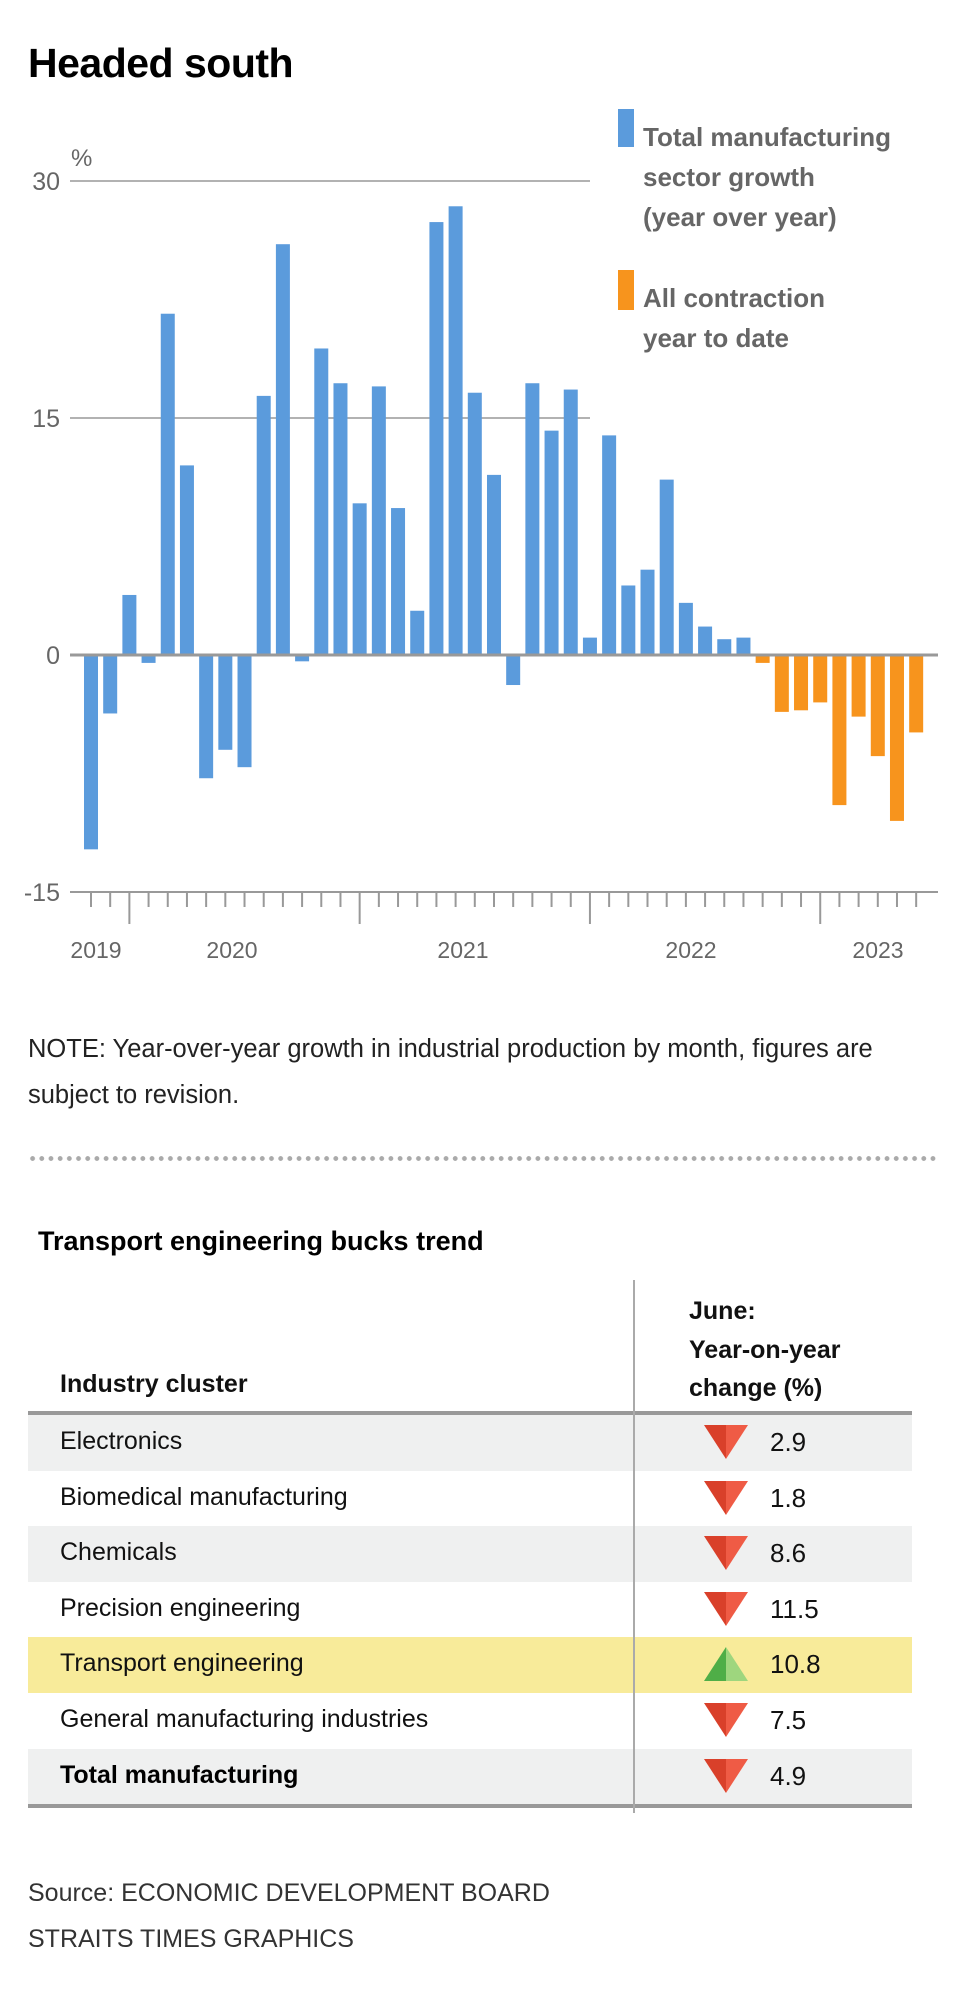 The height and width of the screenshot is (2000, 960). I want to click on table-row: Chemicals 8.6, so click(470, 1554).